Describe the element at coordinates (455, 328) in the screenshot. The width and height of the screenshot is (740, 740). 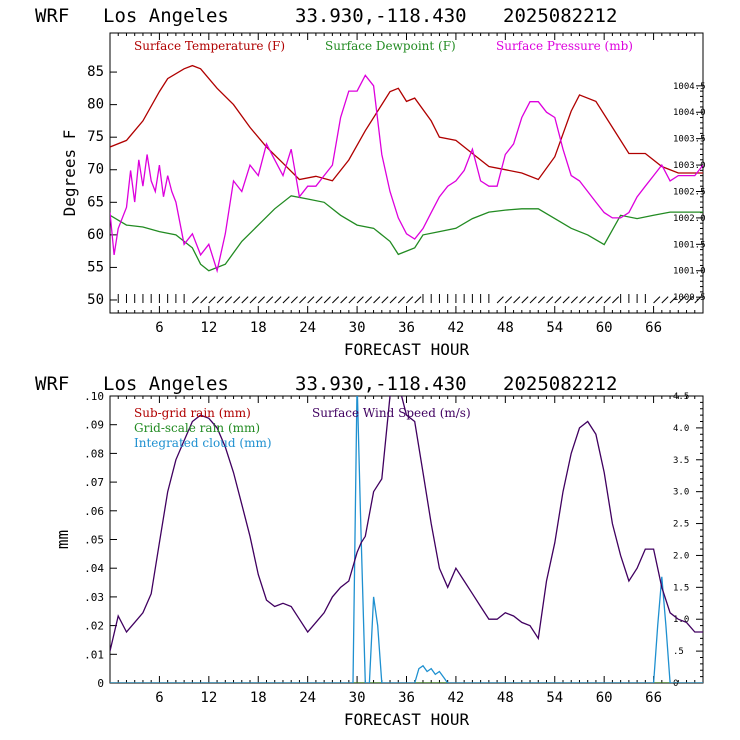
I see `x-tick-label: 42` at that location.